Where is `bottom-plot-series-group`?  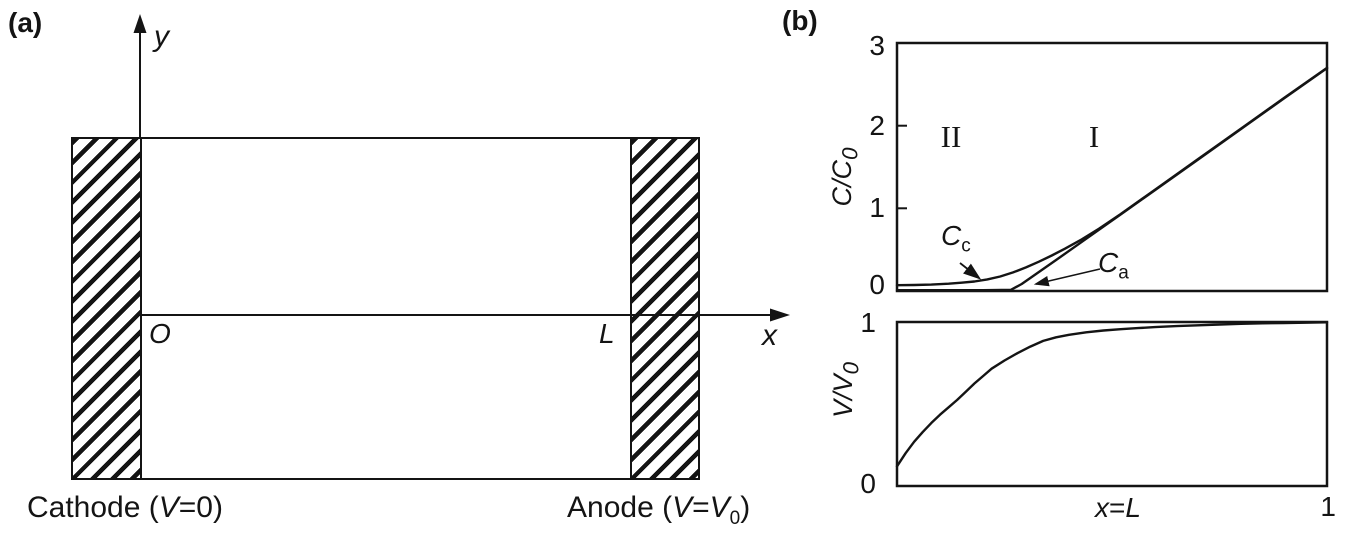 bottom-plot-series-group is located at coordinates (1112, 394).